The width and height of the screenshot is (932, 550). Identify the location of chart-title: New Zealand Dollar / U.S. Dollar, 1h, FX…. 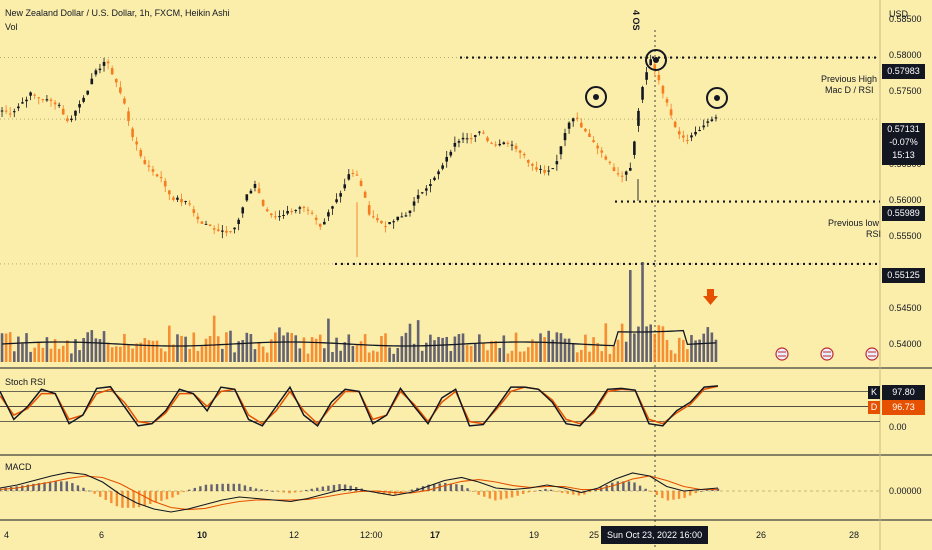
(117, 13).